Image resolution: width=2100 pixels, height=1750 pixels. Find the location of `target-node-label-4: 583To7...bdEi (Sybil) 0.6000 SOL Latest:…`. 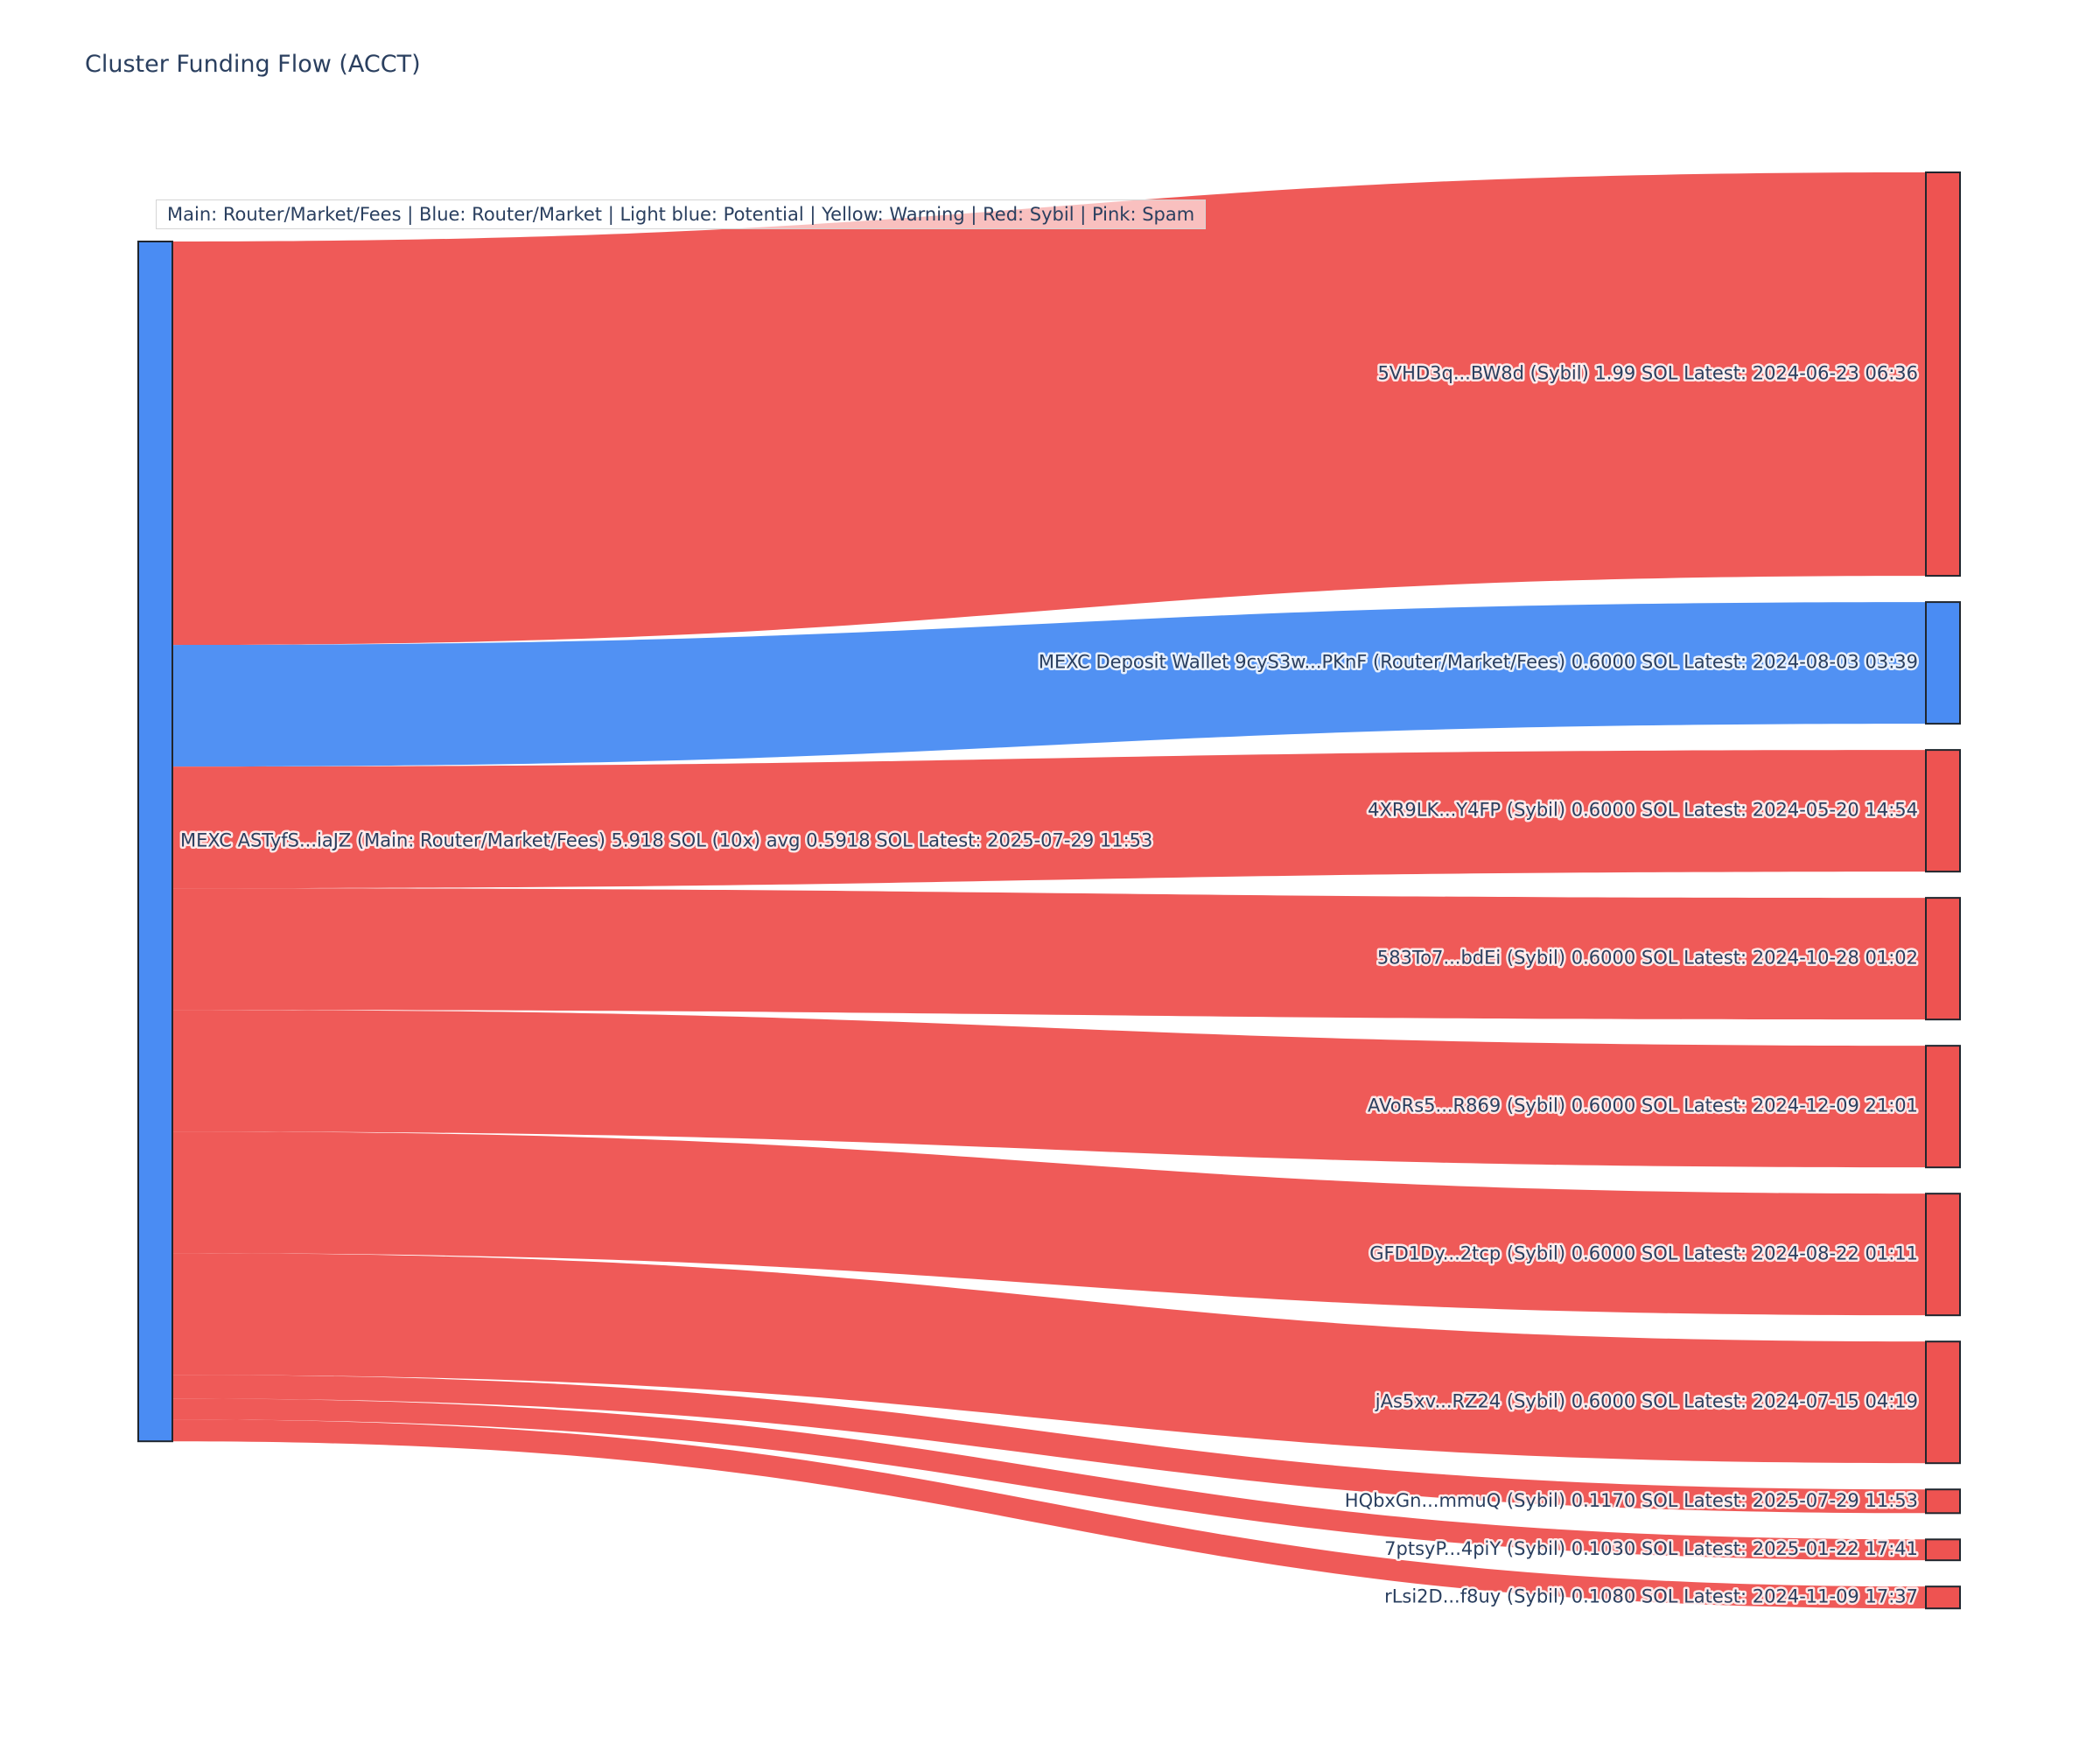

target-node-label-4: 583To7...bdEi (Sybil) 0.6000 SOL Latest:… is located at coordinates (1647, 958).